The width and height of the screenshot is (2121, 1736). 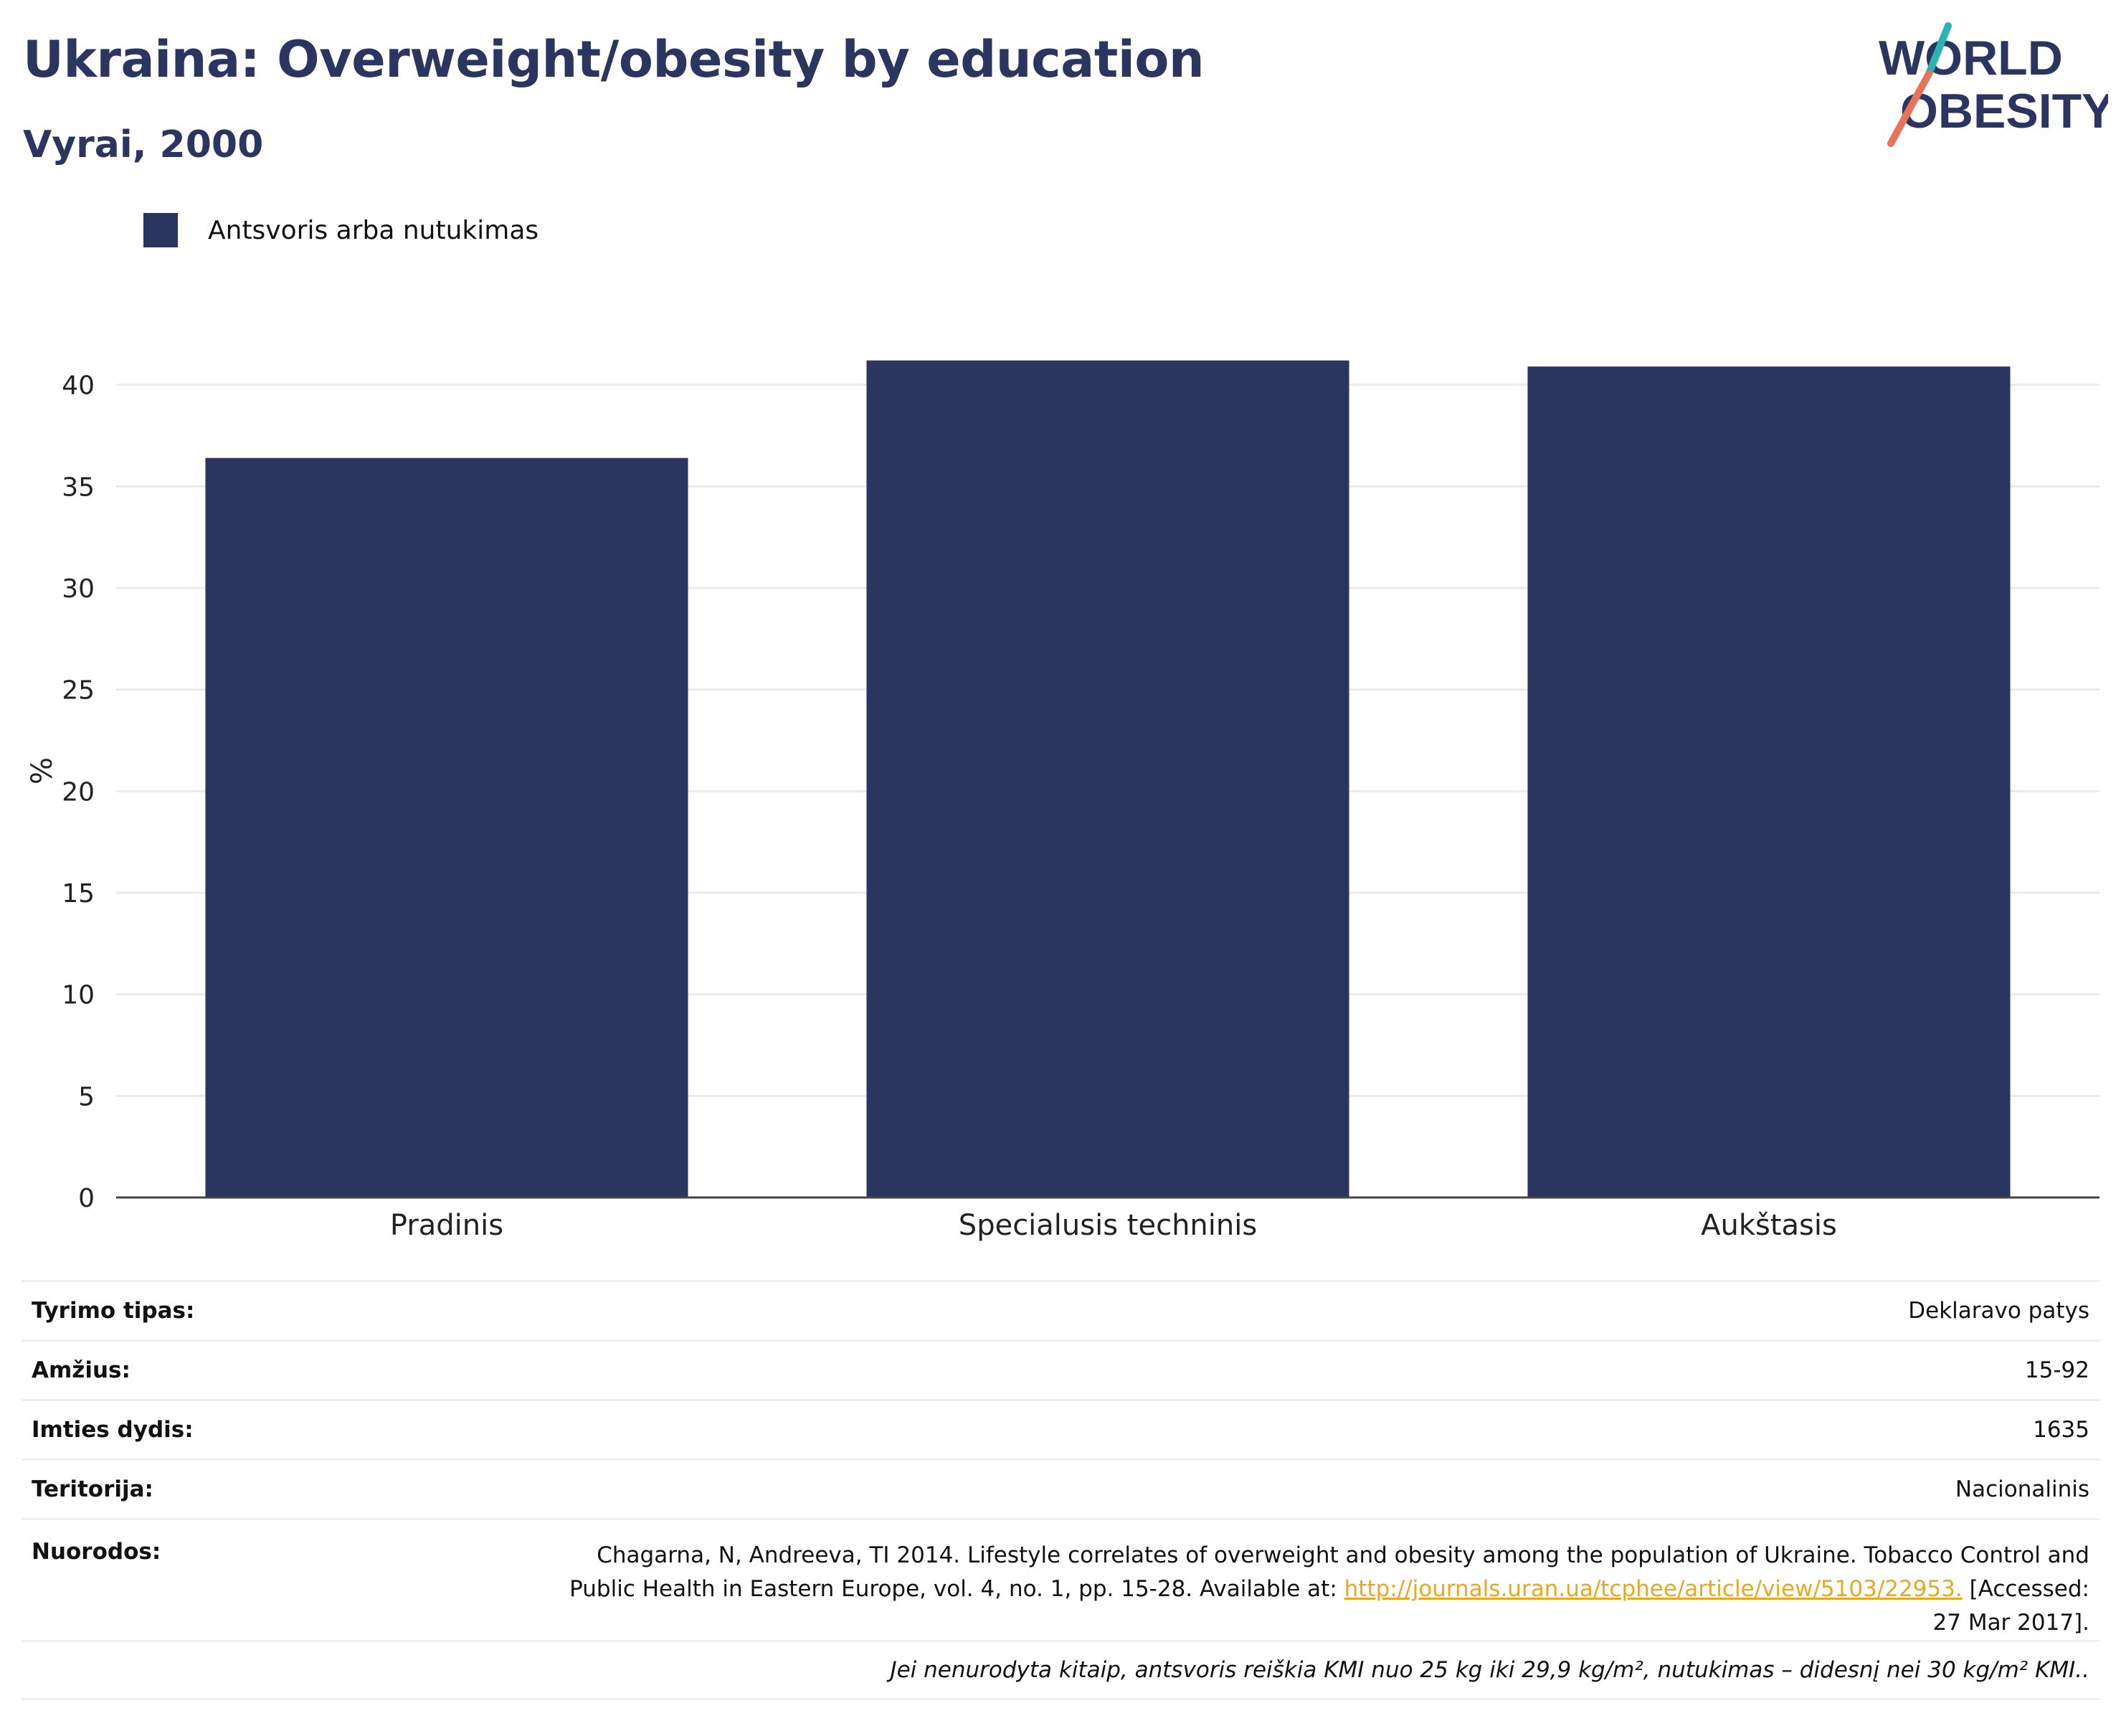 I want to click on logo-word-obesity: OBESITY, so click(x=2004, y=111).